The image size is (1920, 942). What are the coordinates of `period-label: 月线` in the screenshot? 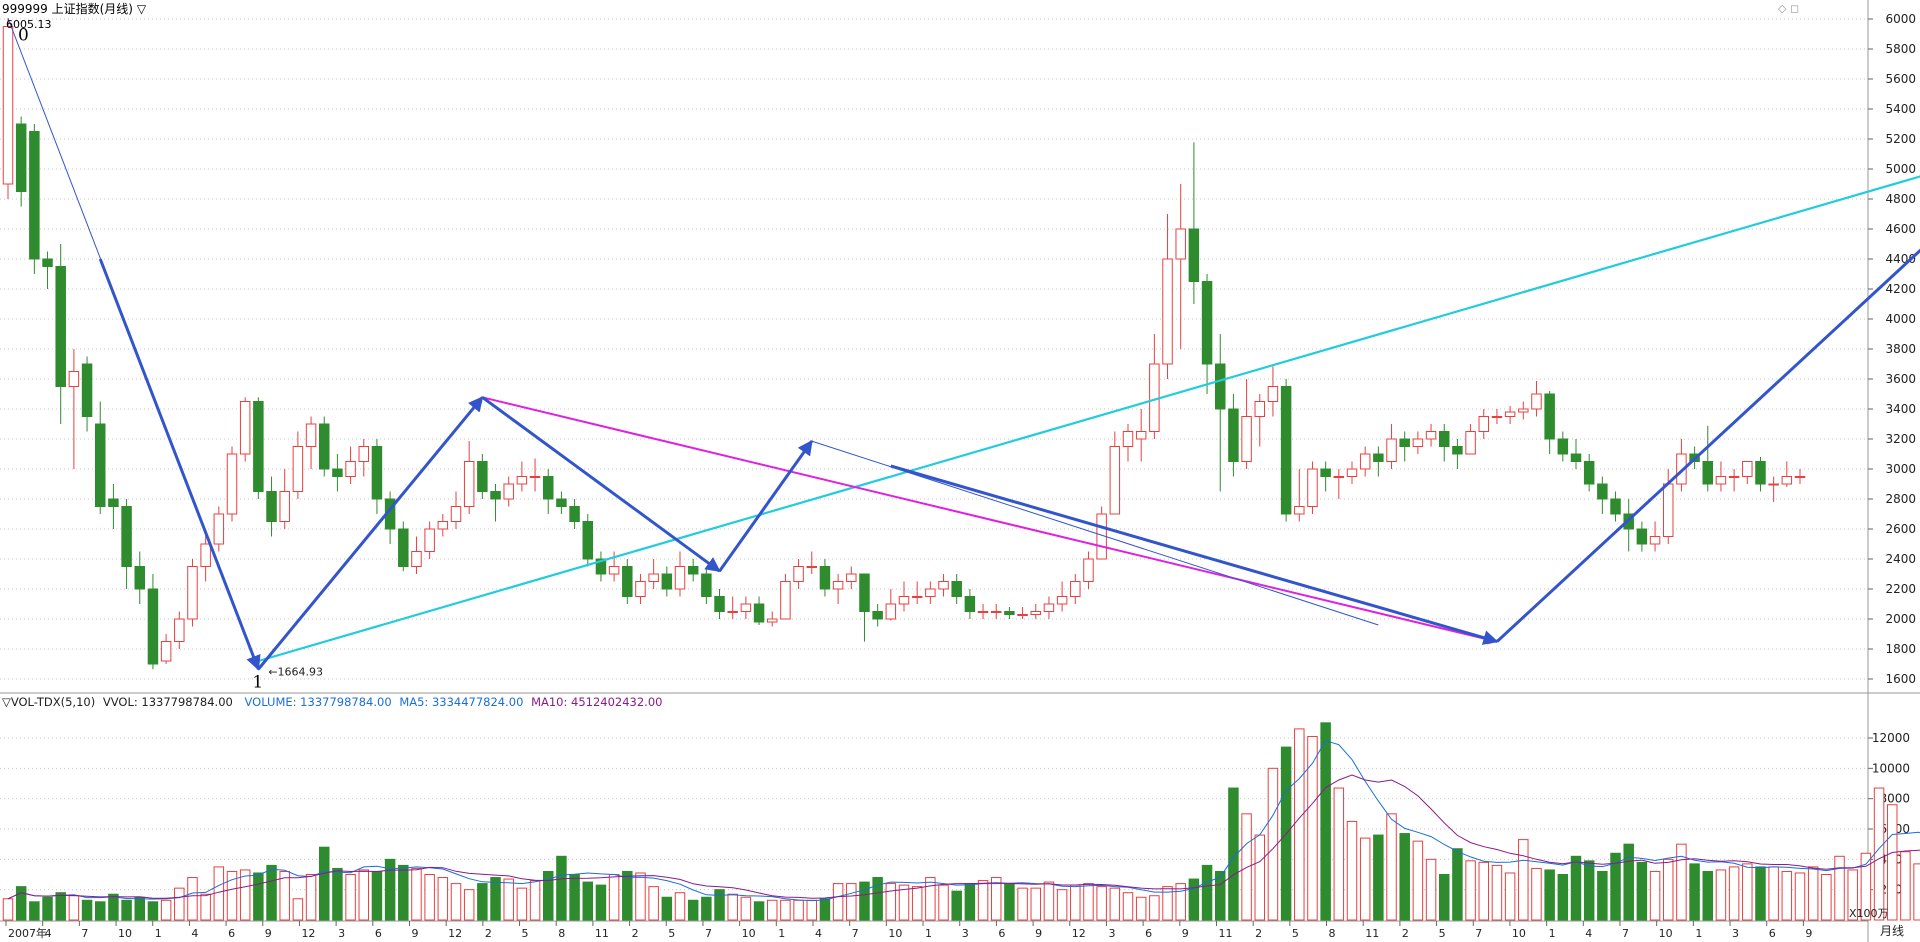 It's located at (1892, 931).